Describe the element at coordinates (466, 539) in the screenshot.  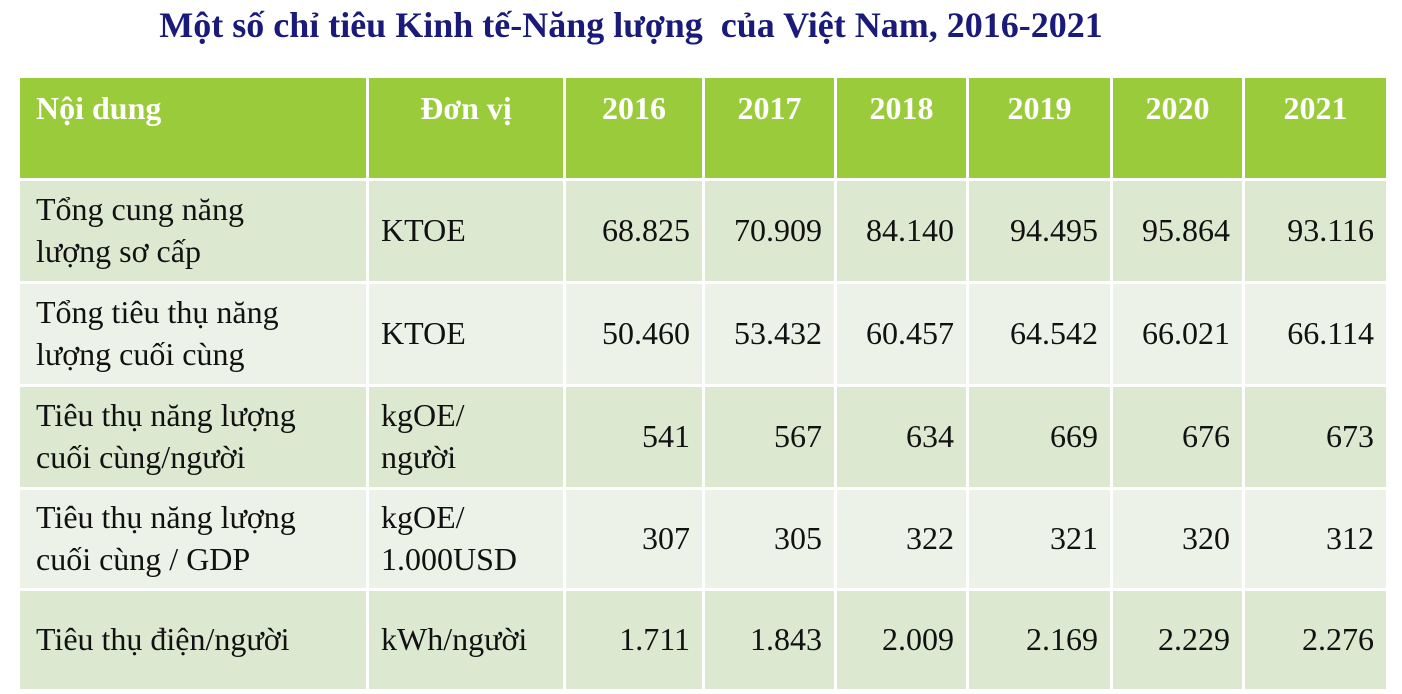
I see `unit-cell: kgOE/ 1.000USD` at that location.